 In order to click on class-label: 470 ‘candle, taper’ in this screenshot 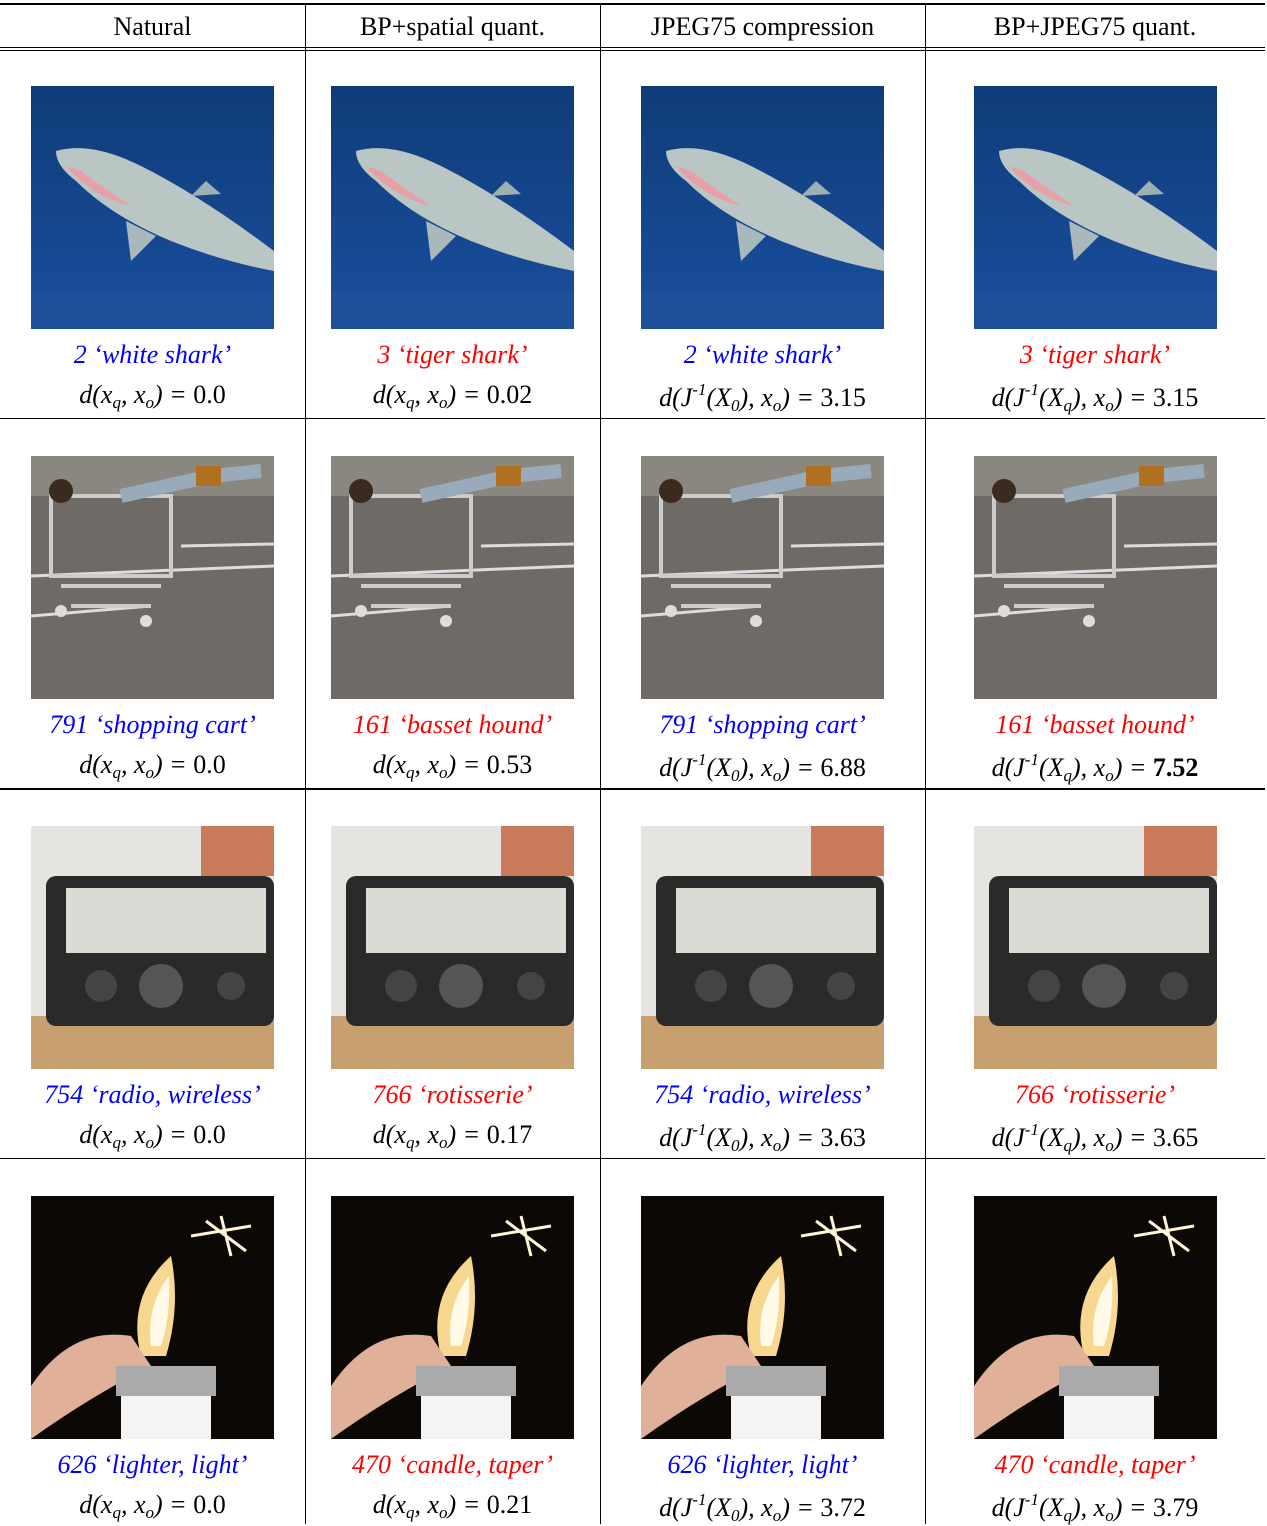, I will do `click(452, 1464)`.